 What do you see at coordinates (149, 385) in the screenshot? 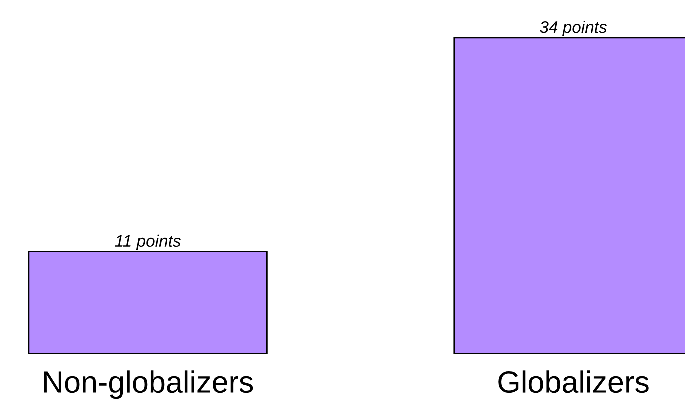
I see `x-tick-label: Non-globalizers` at bounding box center [149, 385].